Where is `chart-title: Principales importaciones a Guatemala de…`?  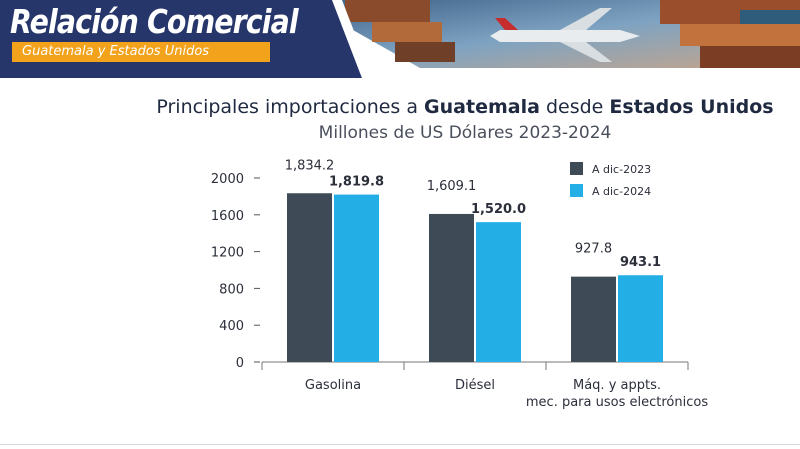 chart-title: Principales importaciones a Guatemala de… is located at coordinates (400, 107).